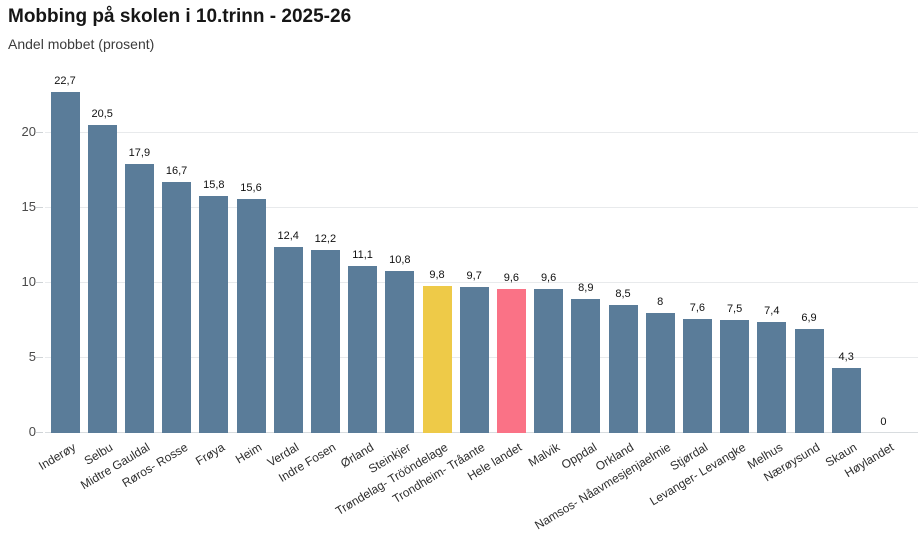 Image resolution: width=924 pixels, height=559 pixels. I want to click on bar-value-label-høylandet: 0, so click(883, 422).